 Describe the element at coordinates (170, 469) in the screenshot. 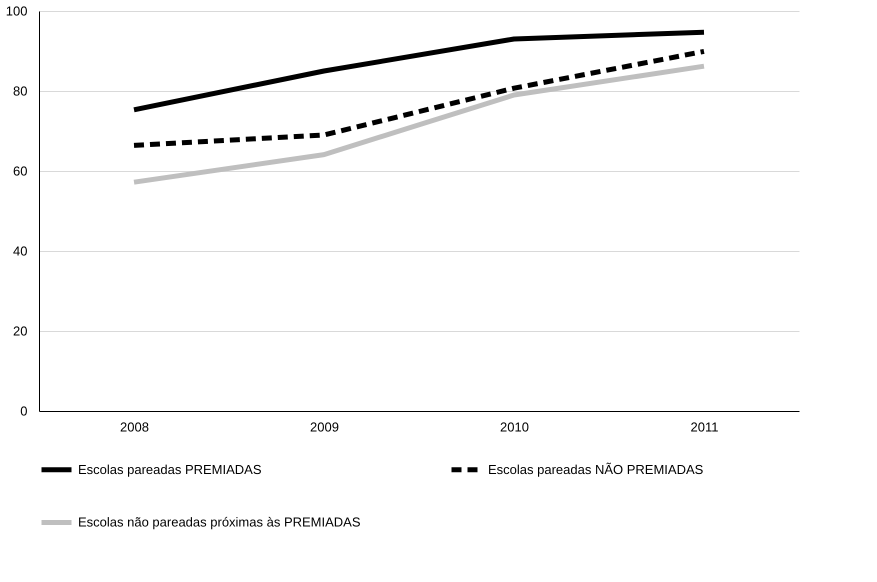

I see `legend-label: Escolas pareadas PREMIADAS` at that location.